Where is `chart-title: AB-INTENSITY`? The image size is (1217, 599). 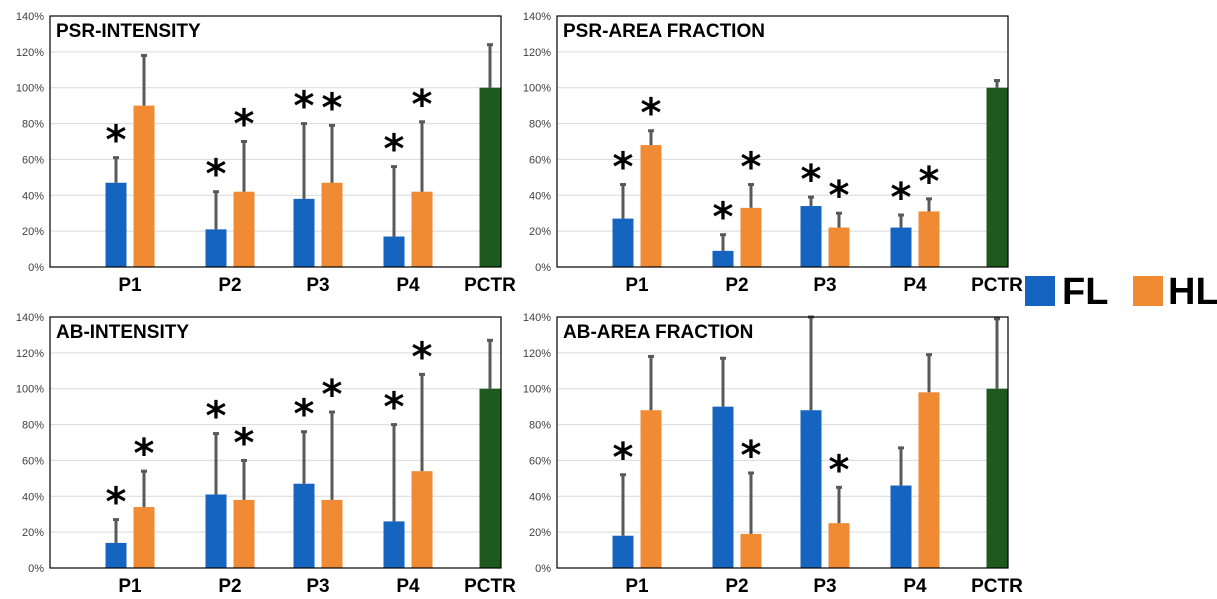
chart-title: AB-INTENSITY is located at coordinates (122, 332).